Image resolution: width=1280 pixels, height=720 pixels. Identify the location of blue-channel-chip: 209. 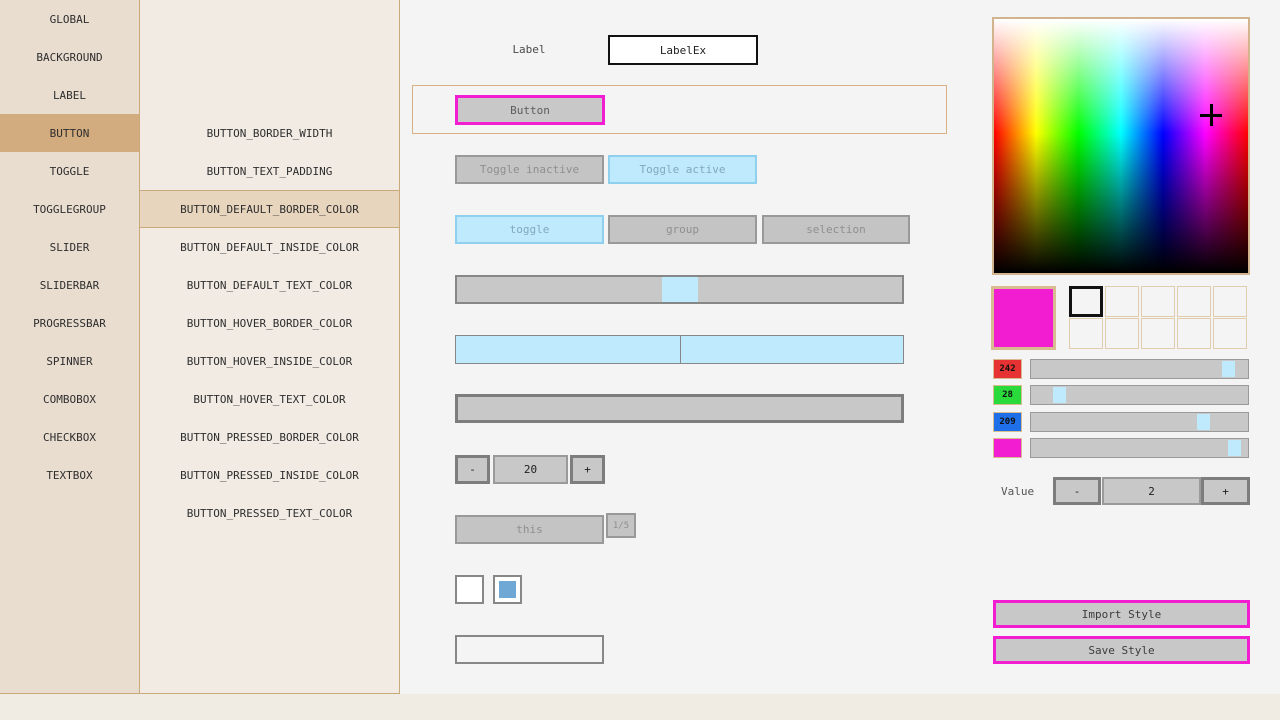
(1007, 422).